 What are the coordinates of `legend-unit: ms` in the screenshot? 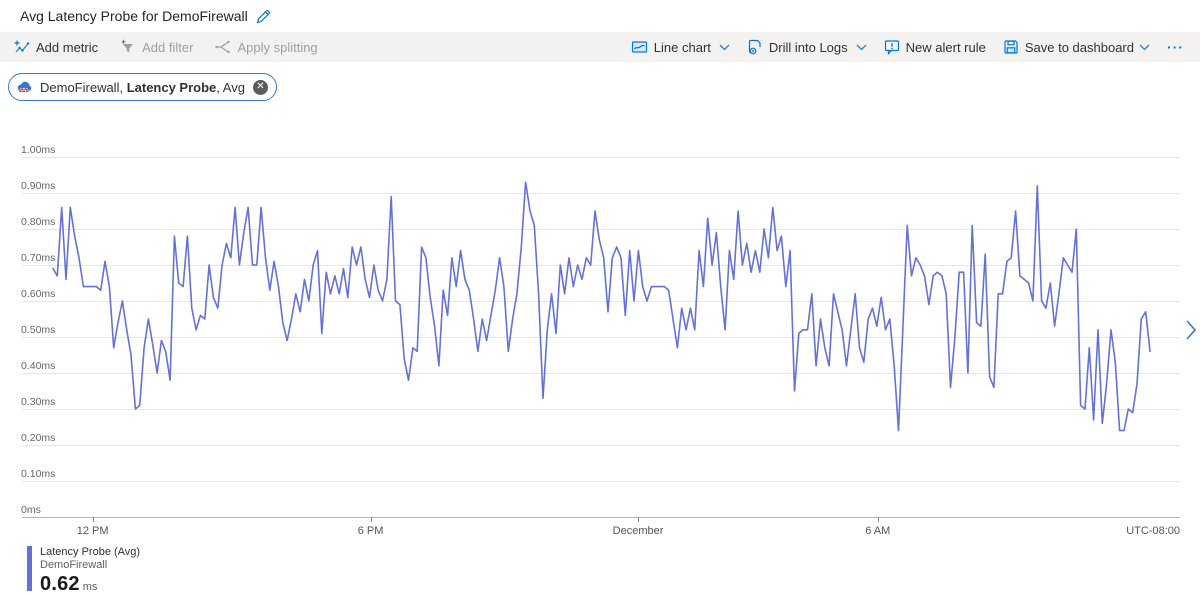 It's located at (90, 587).